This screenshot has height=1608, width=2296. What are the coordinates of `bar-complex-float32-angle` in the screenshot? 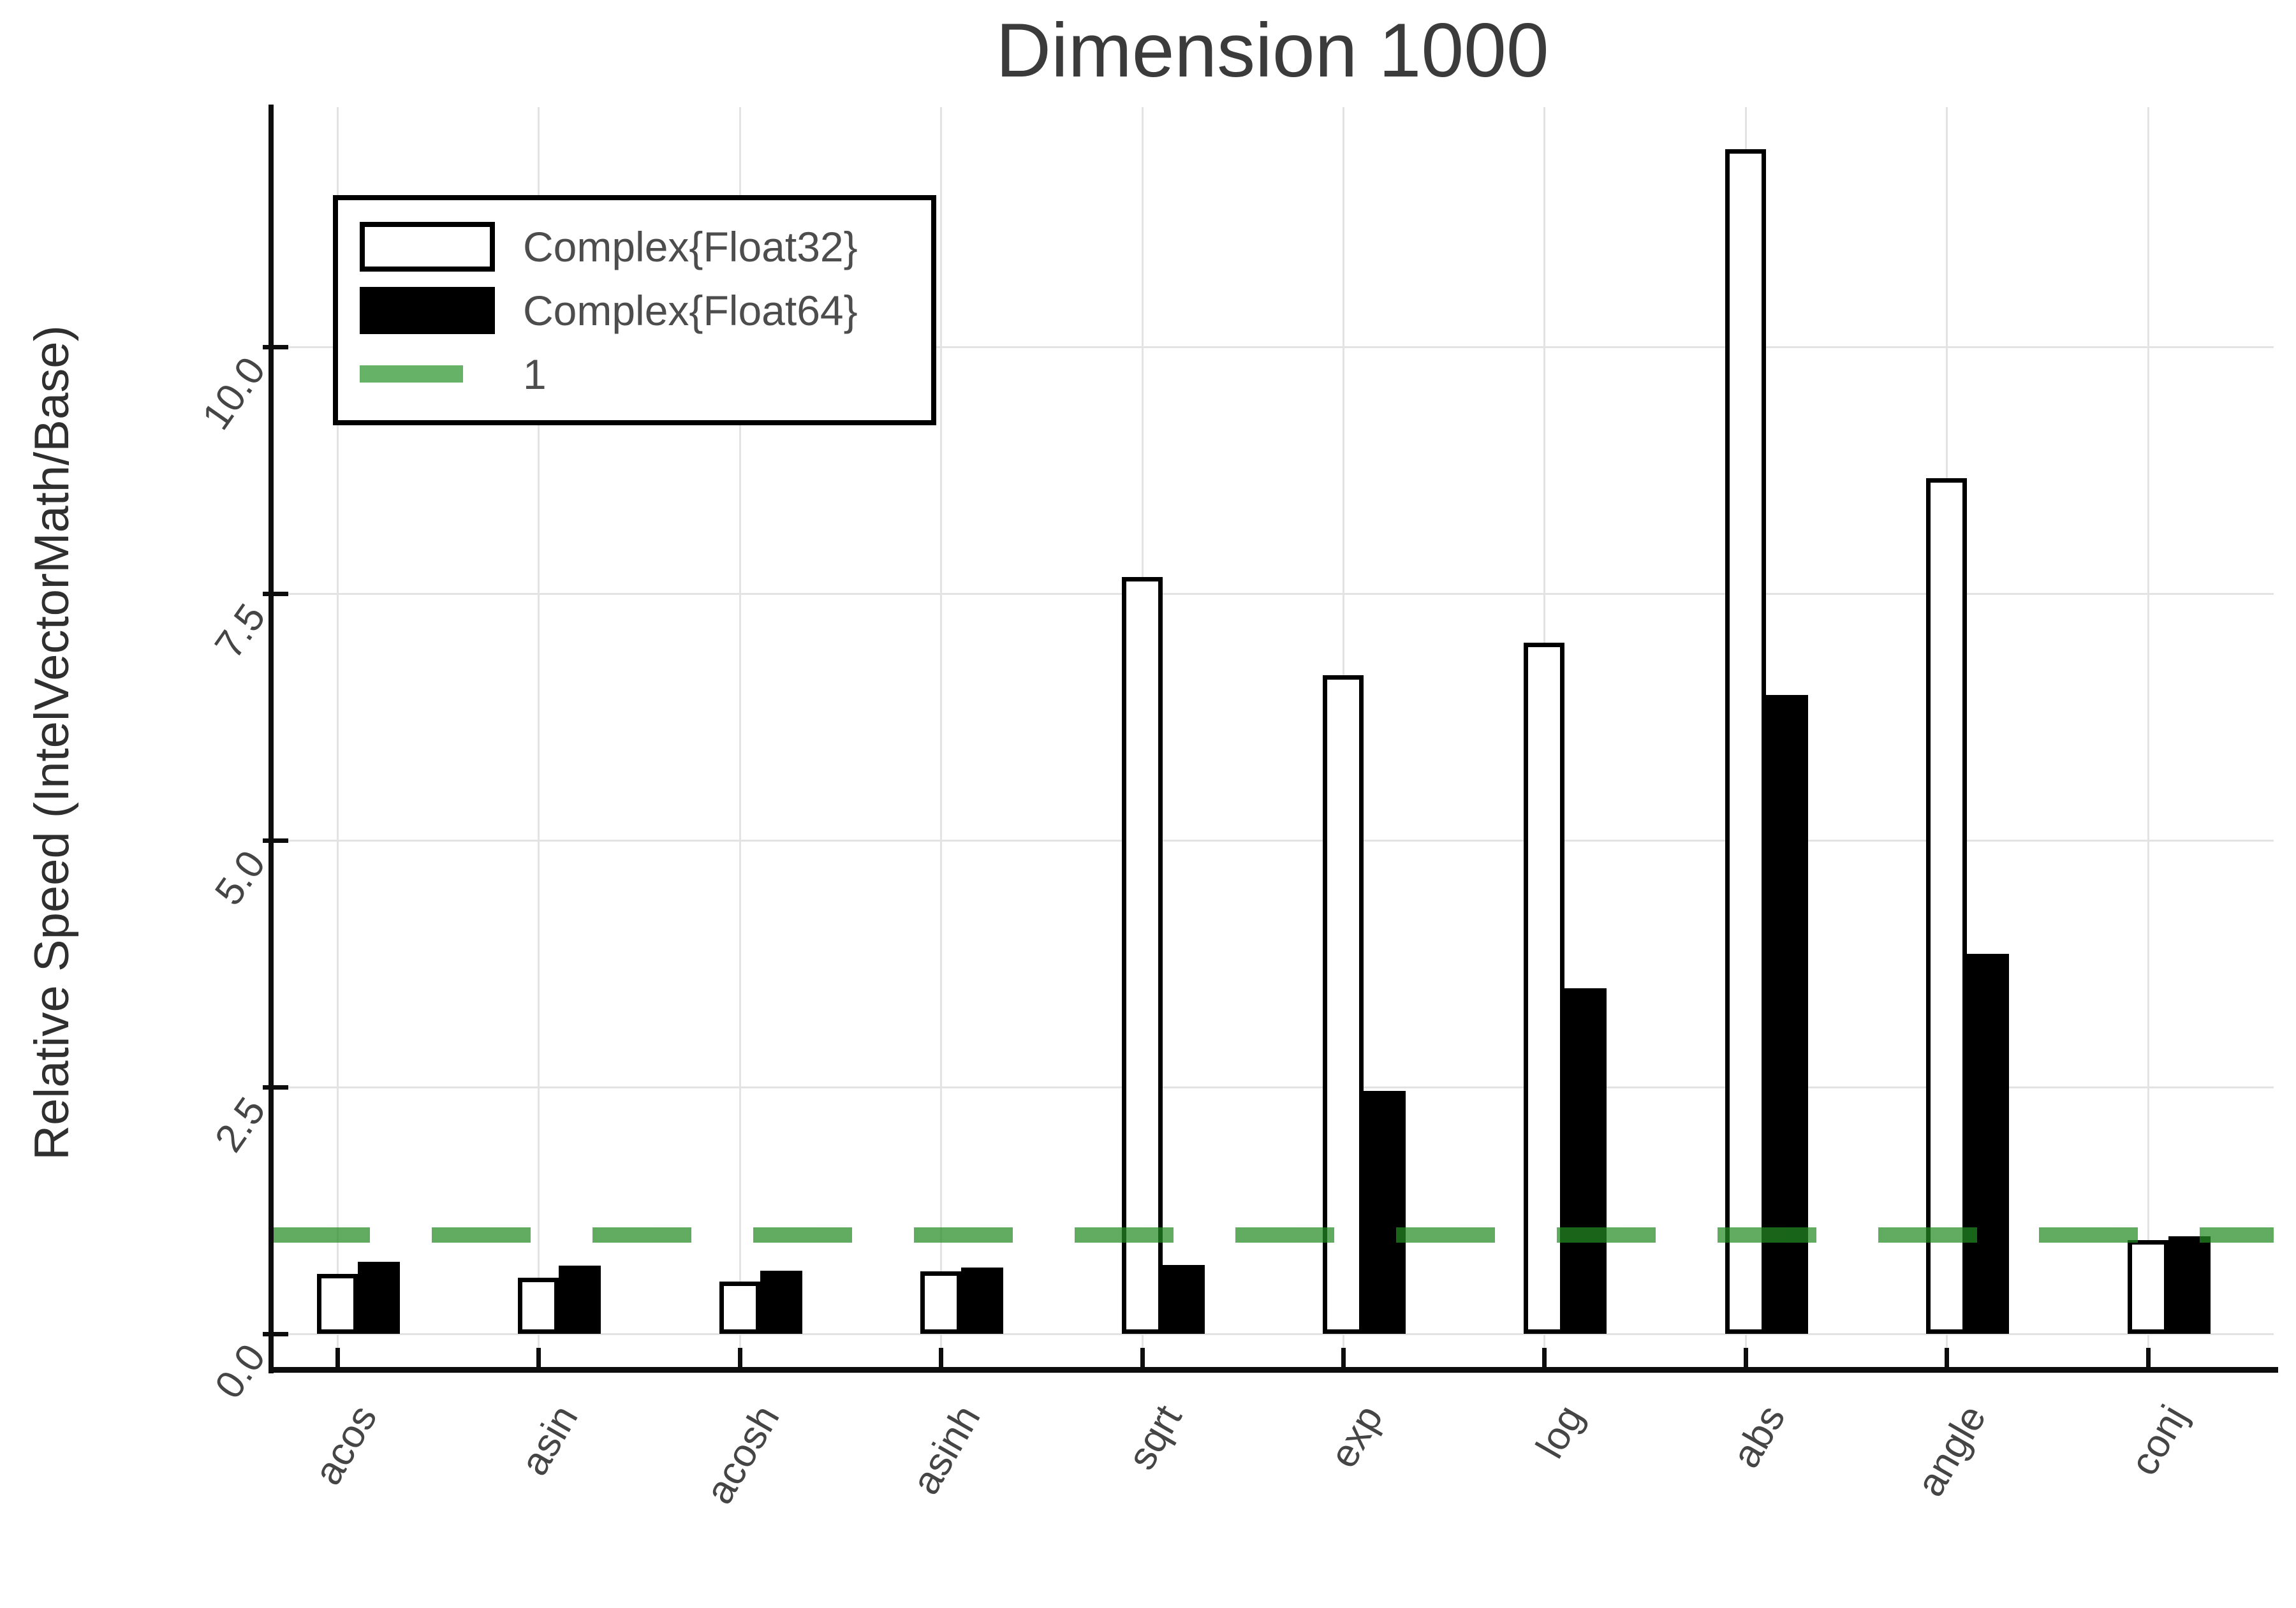 It's located at (1947, 906).